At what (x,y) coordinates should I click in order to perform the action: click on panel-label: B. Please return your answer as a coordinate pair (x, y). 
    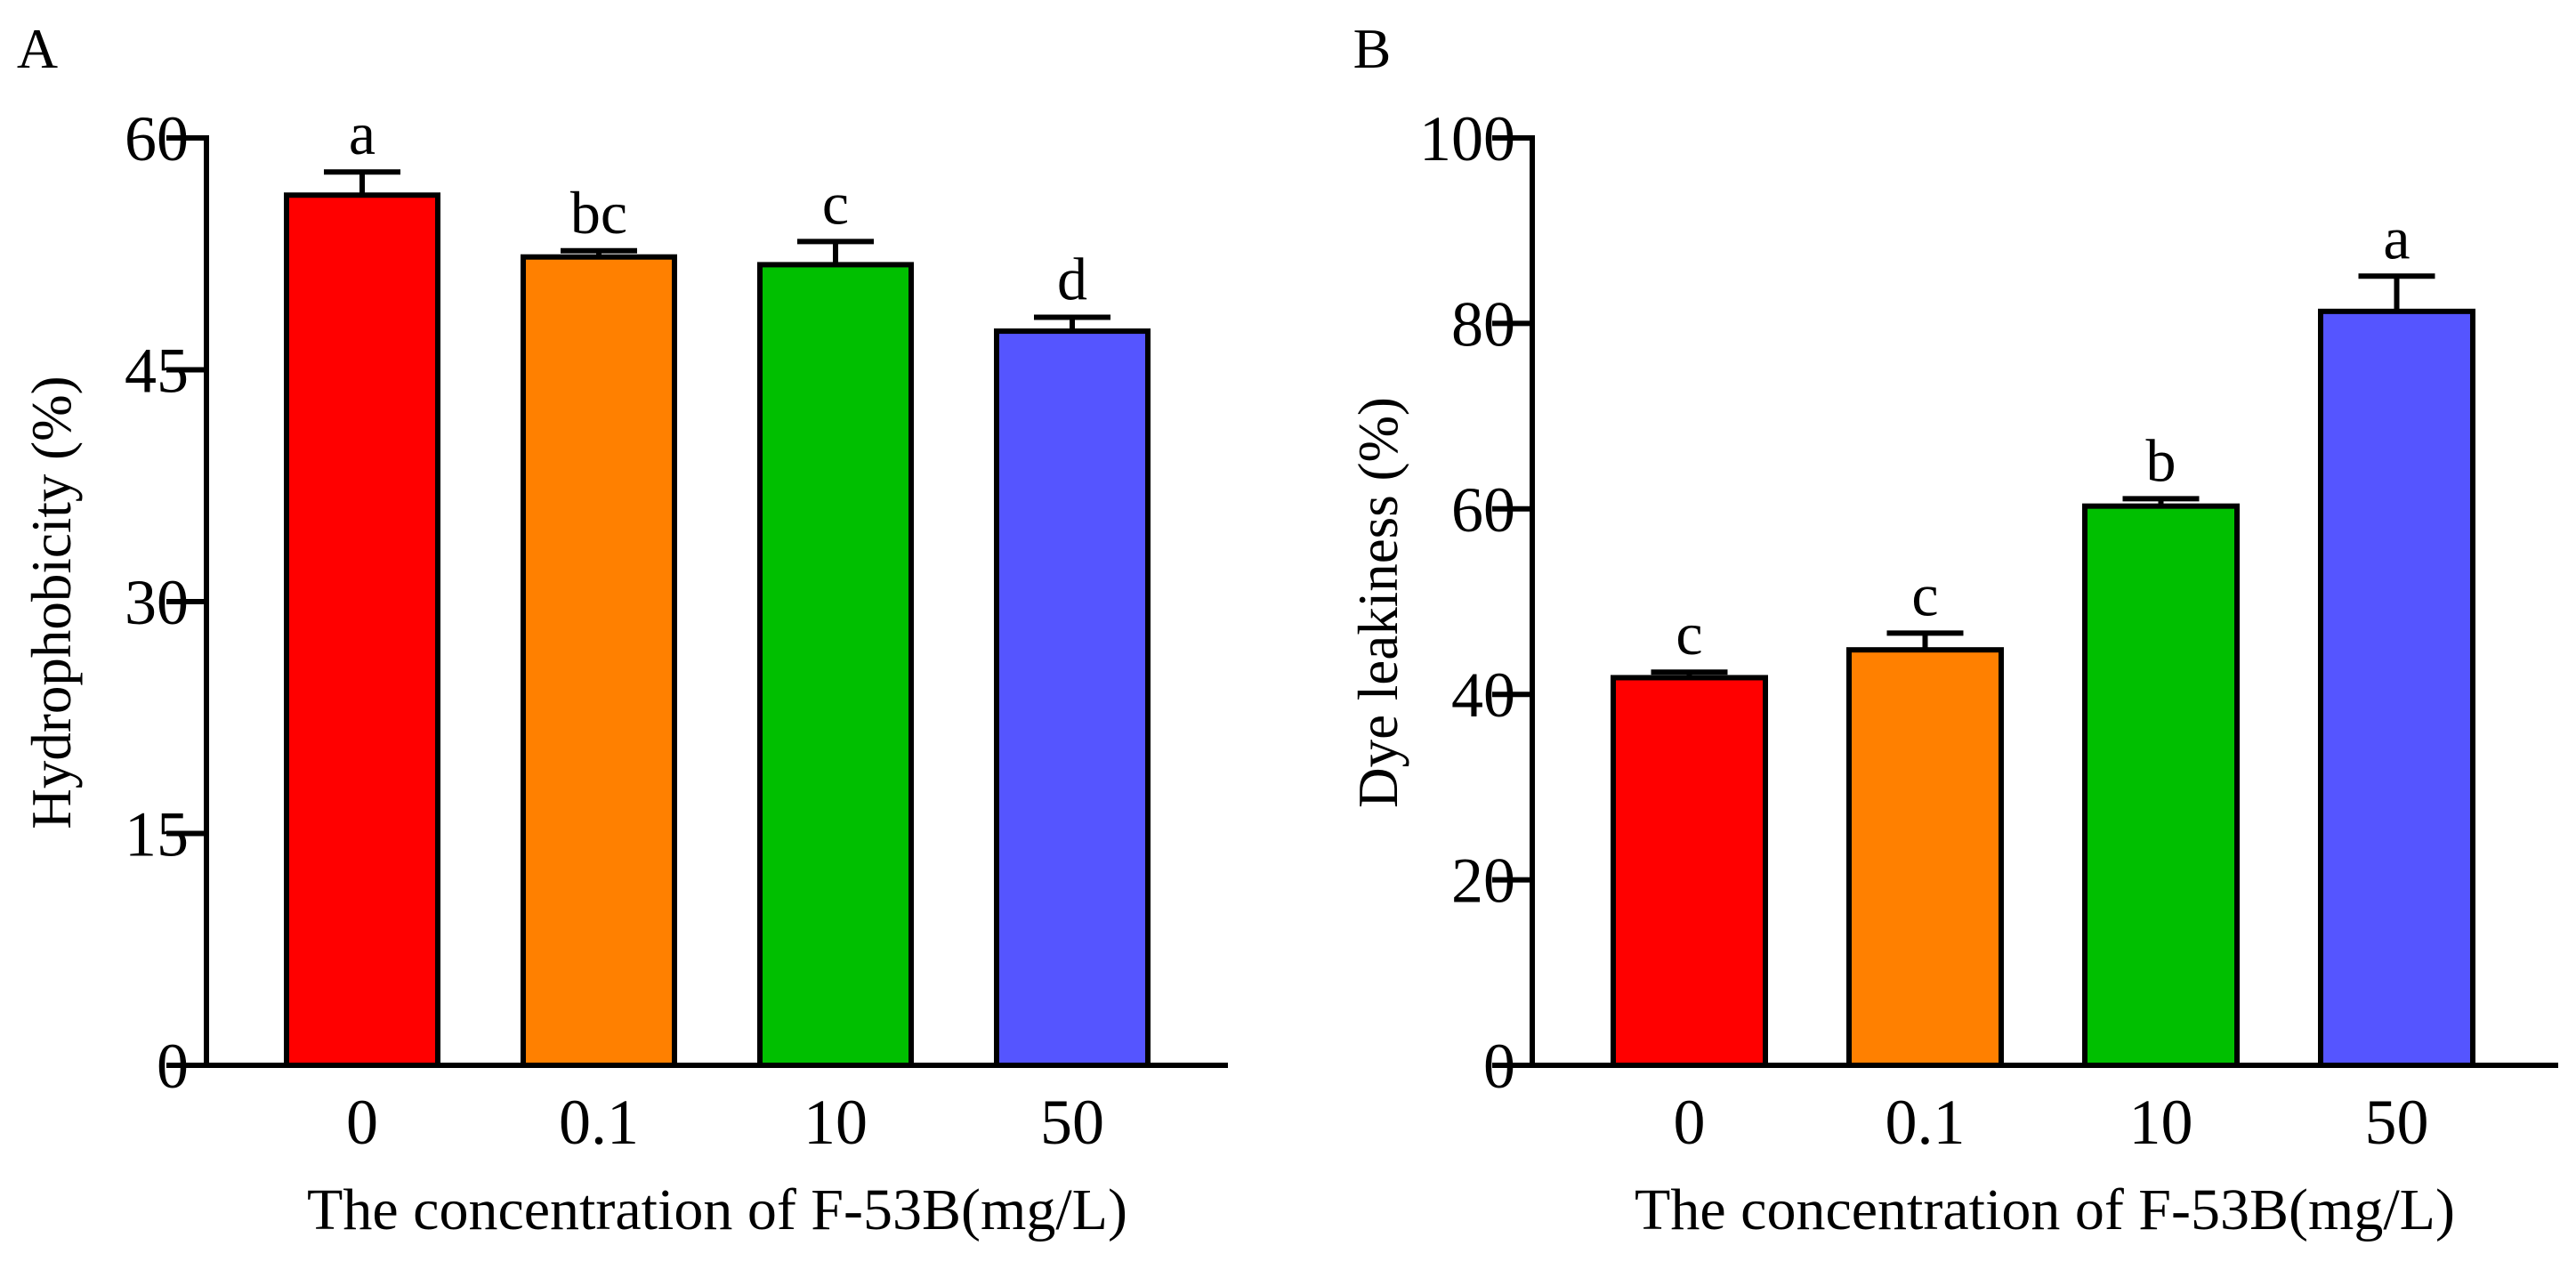
    Looking at the image, I should click on (1372, 49).